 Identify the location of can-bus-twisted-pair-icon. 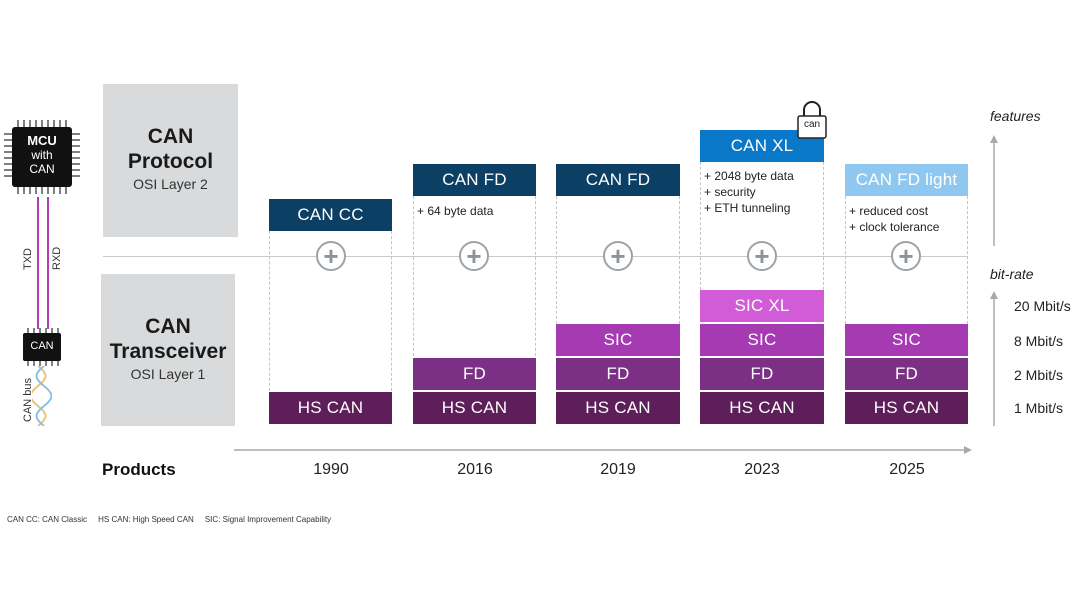
(41, 396).